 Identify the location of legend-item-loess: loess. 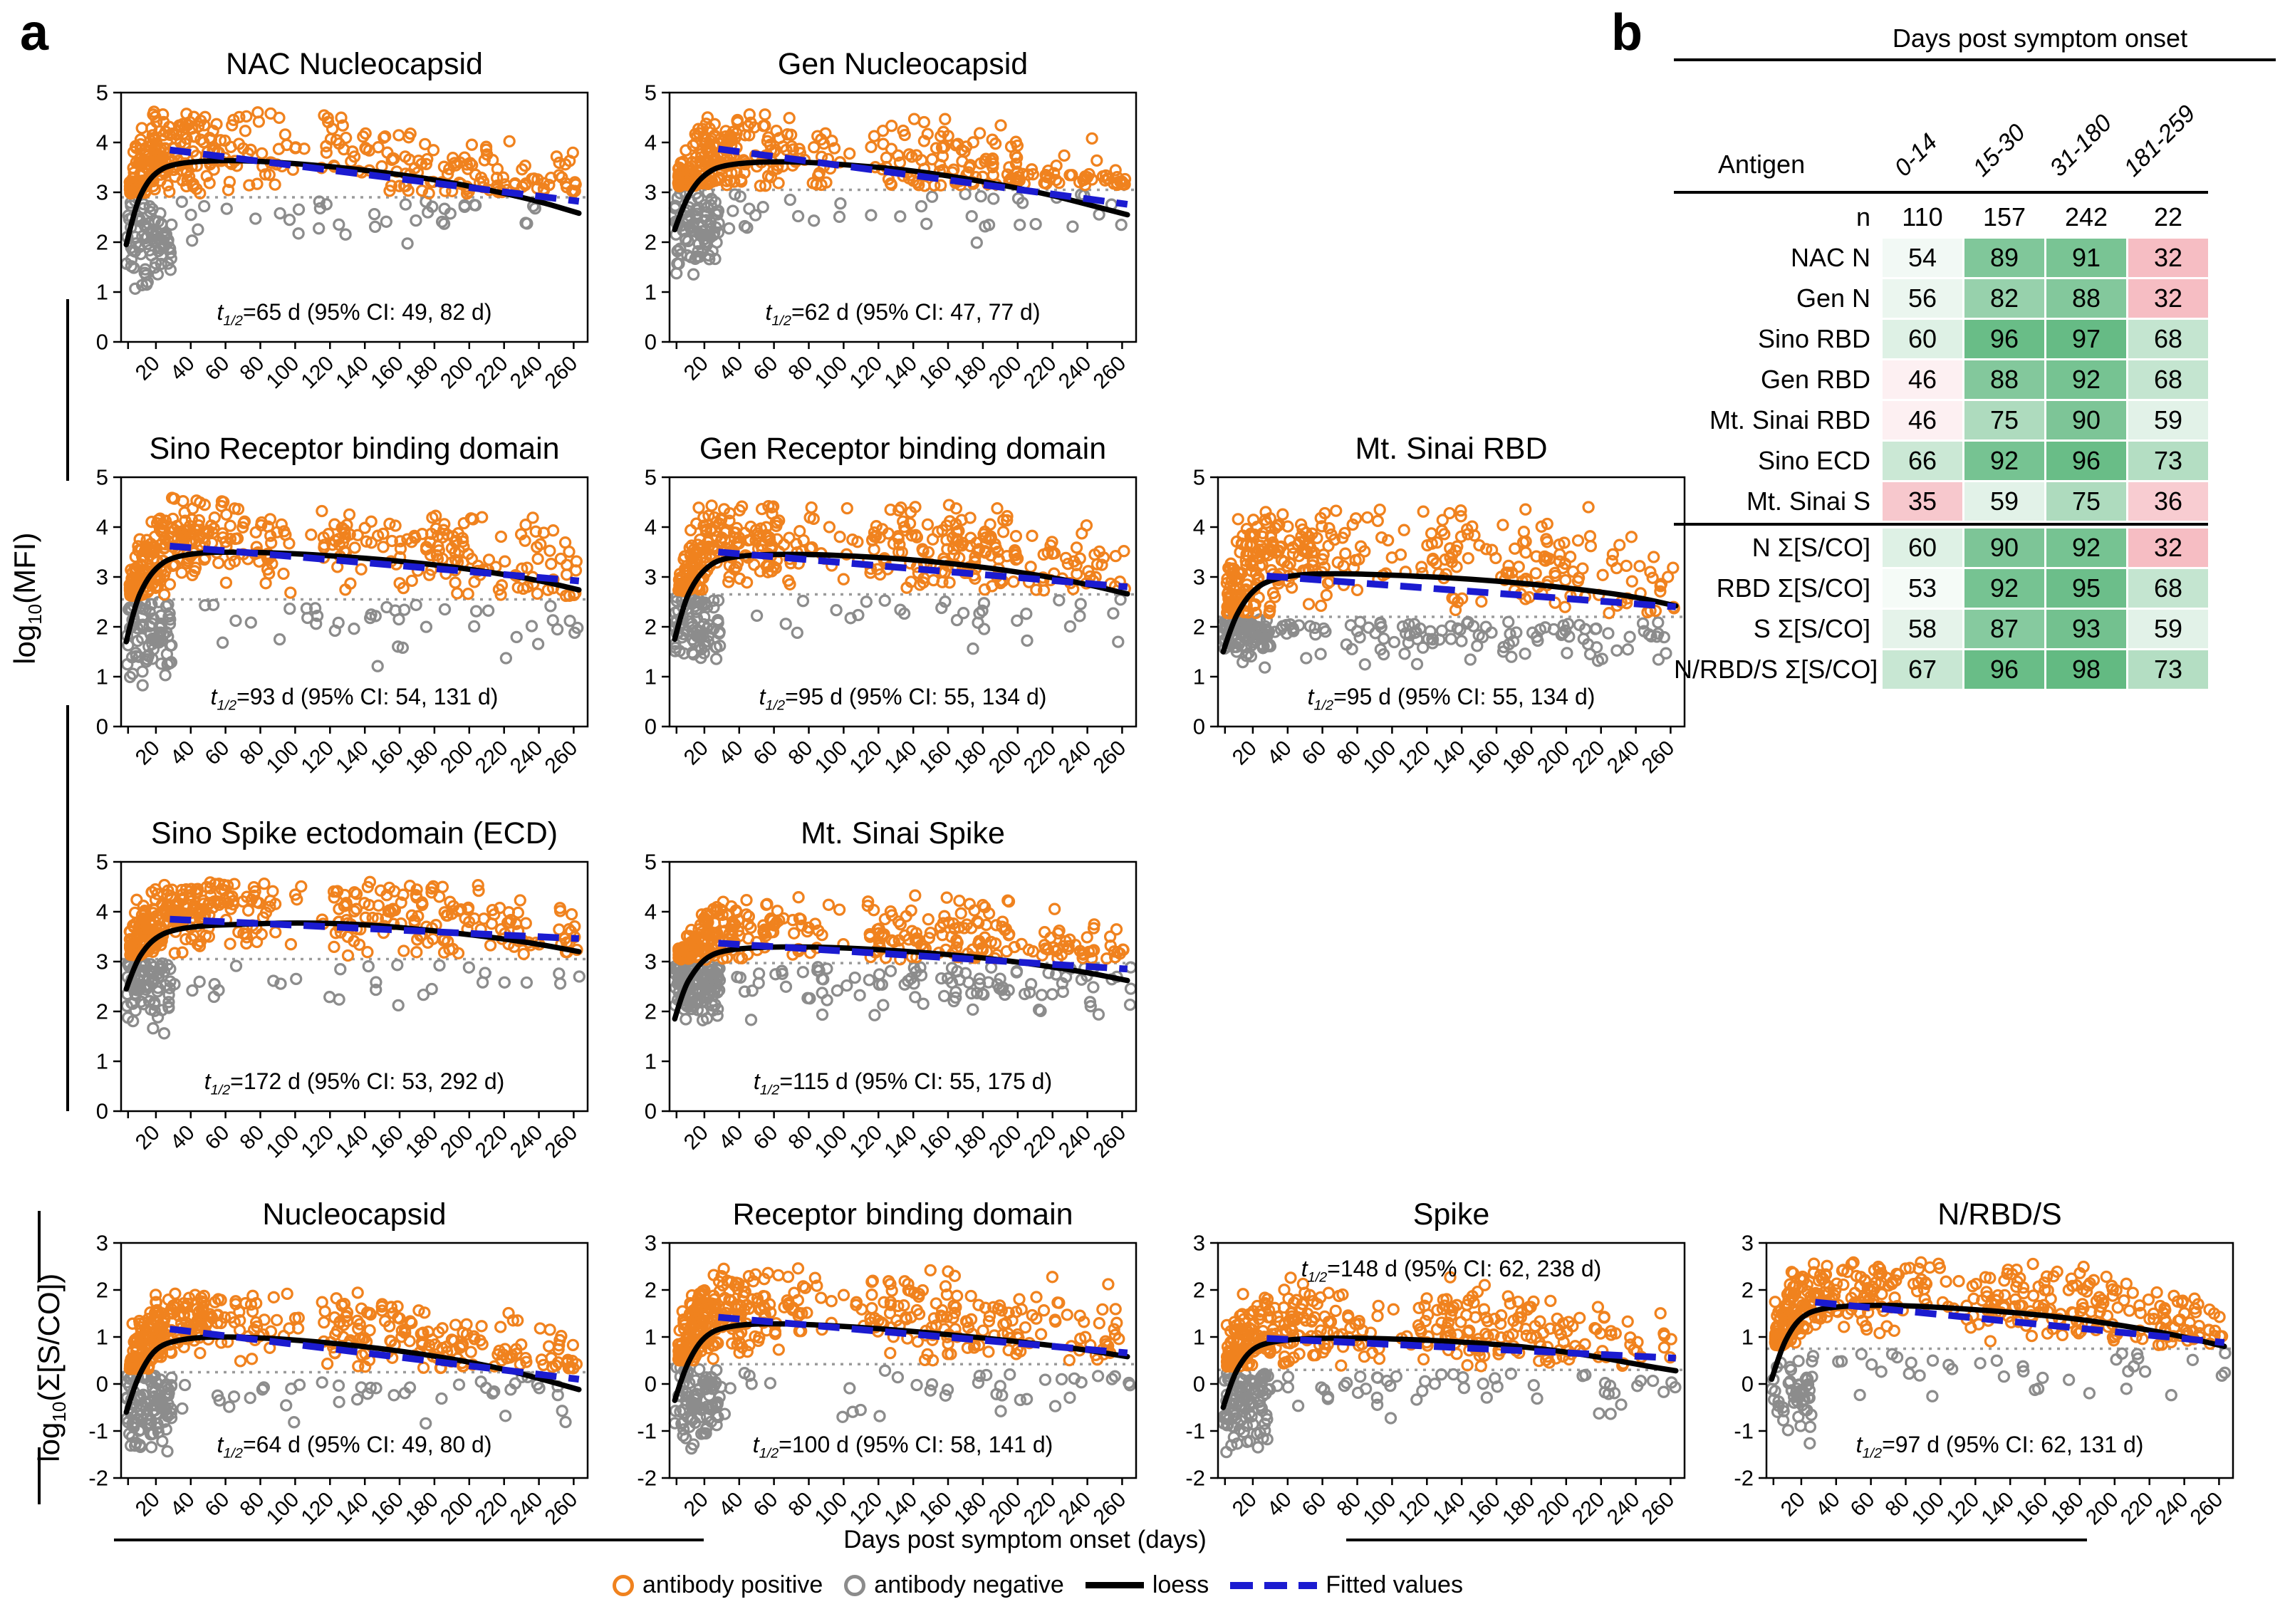
(1147, 1585).